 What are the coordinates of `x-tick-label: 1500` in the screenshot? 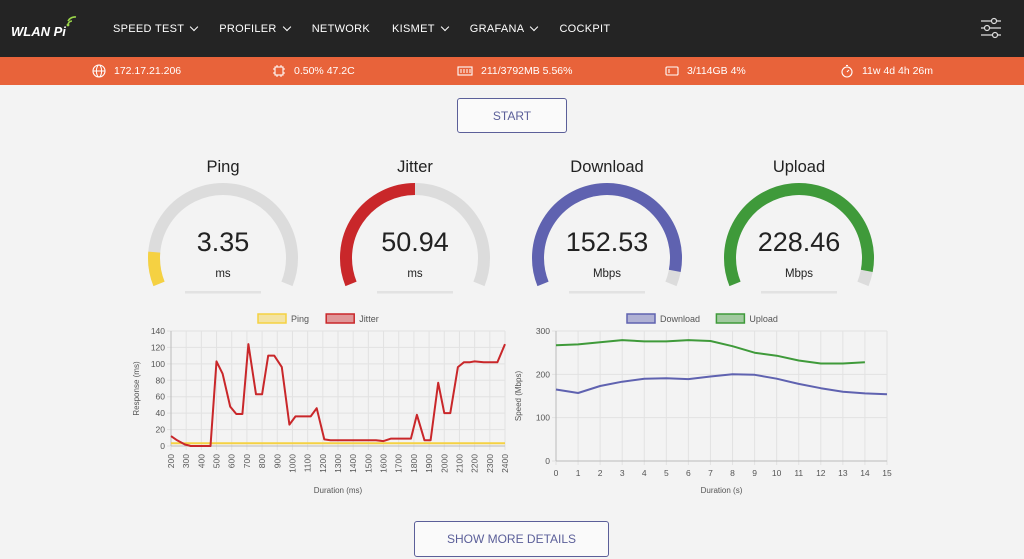 It's located at (368, 463).